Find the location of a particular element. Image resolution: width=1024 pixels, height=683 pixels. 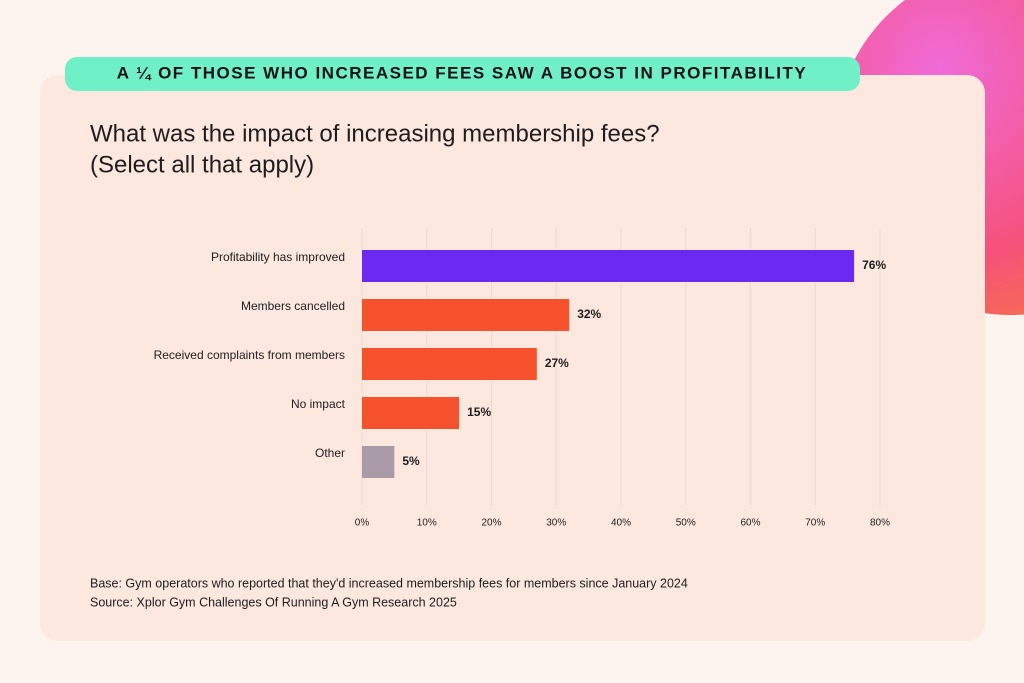

value-label: 5% is located at coordinates (411, 461).